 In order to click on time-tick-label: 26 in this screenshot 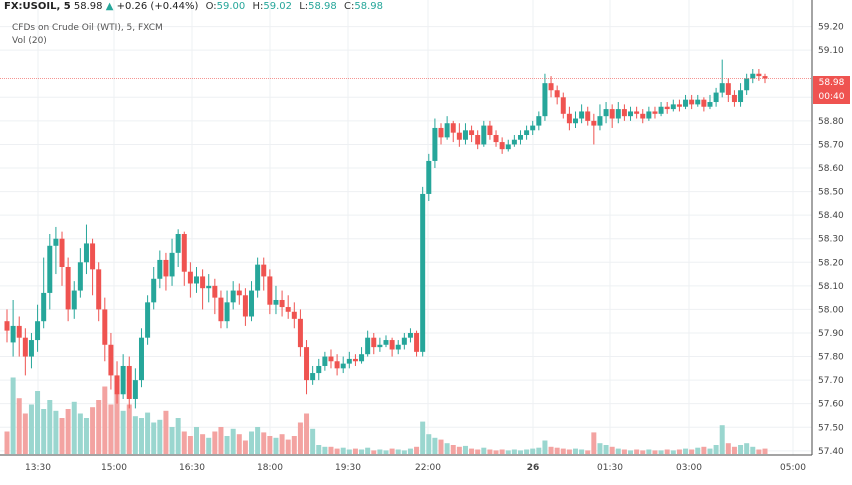, I will do `click(533, 468)`.